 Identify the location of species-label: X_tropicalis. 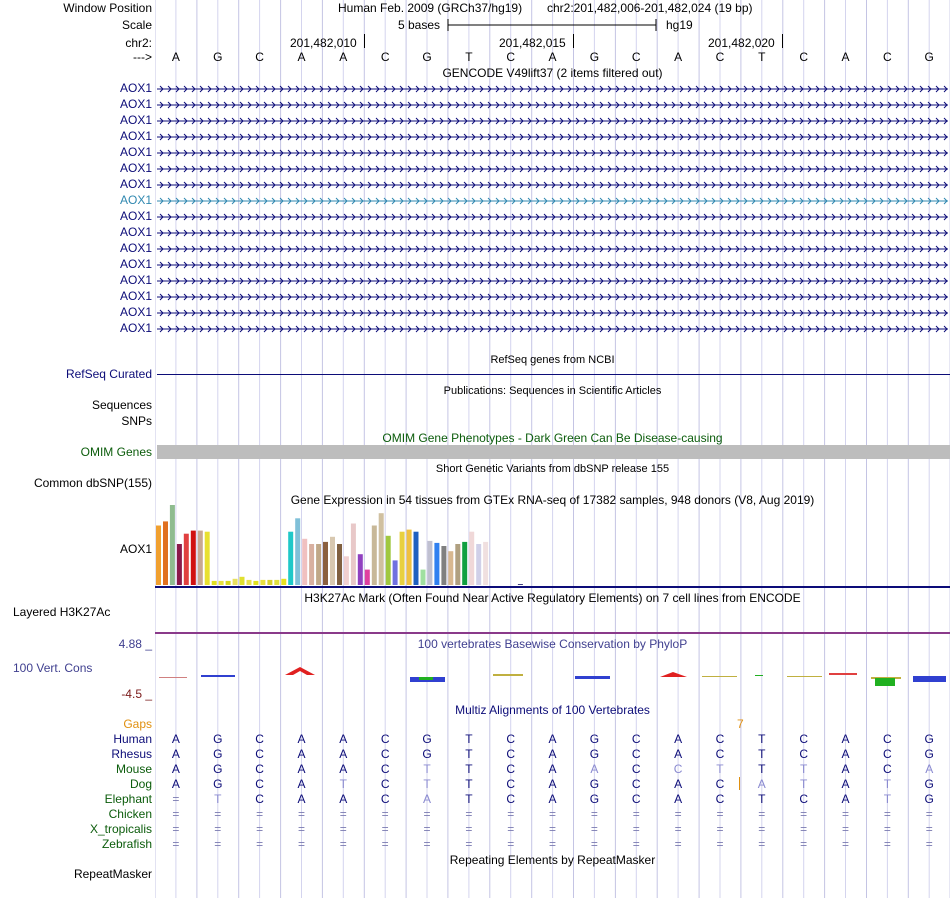
(120, 829).